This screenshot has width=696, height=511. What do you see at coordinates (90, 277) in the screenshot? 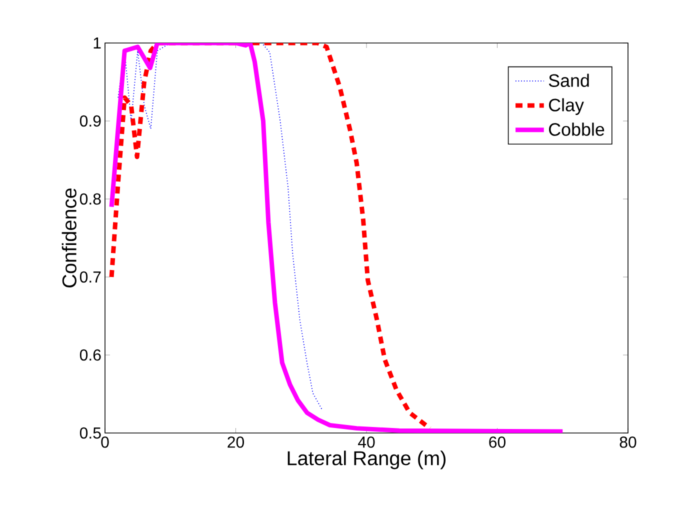
I see `y-tick-label: 0.7` at bounding box center [90, 277].